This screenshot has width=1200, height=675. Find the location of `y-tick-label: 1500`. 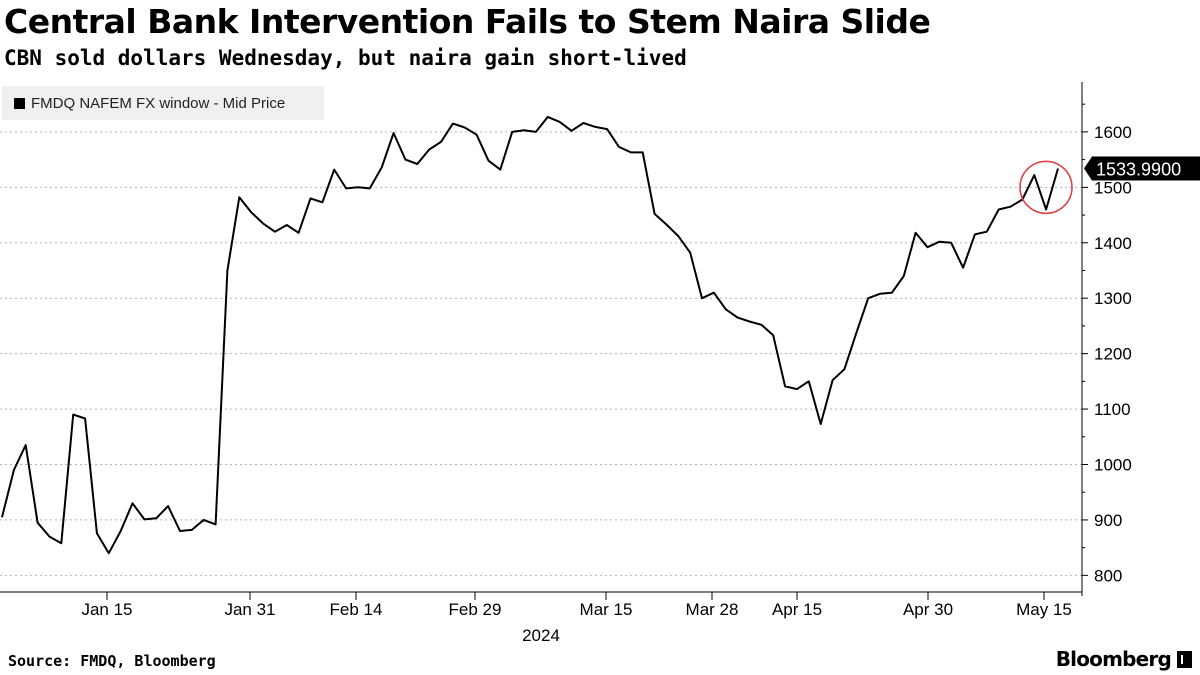

y-tick-label: 1500 is located at coordinates (1113, 187).